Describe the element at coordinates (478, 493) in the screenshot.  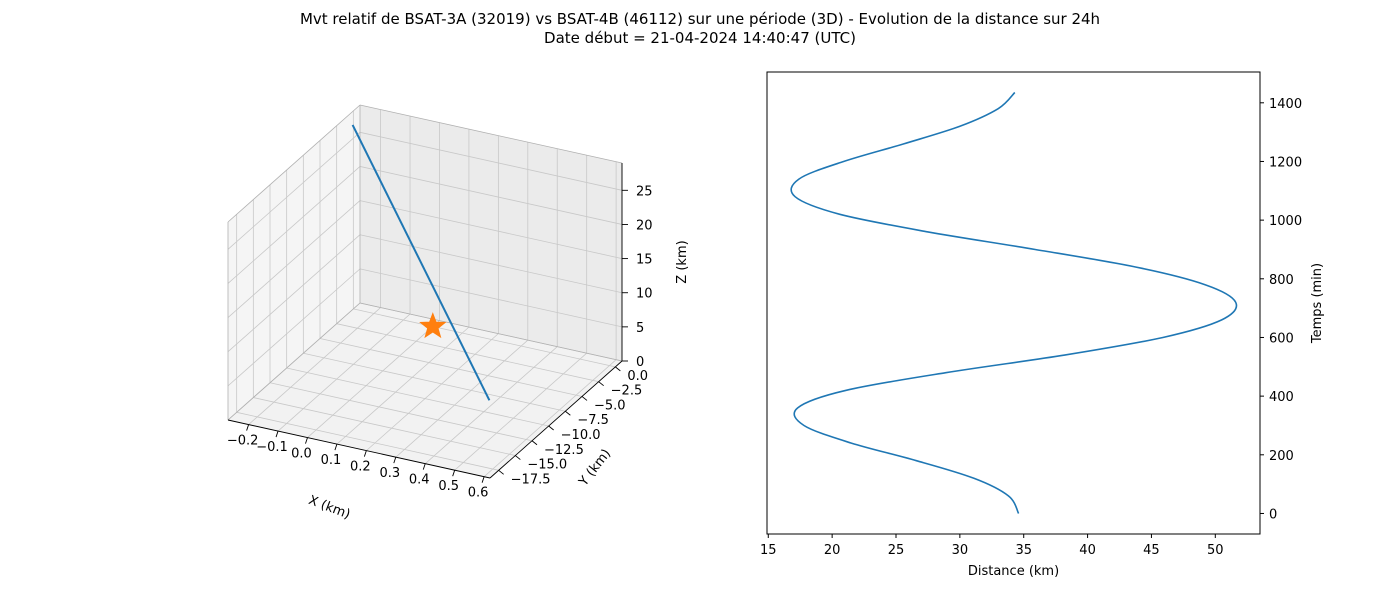
I see `x-tick-label: 0.6` at that location.